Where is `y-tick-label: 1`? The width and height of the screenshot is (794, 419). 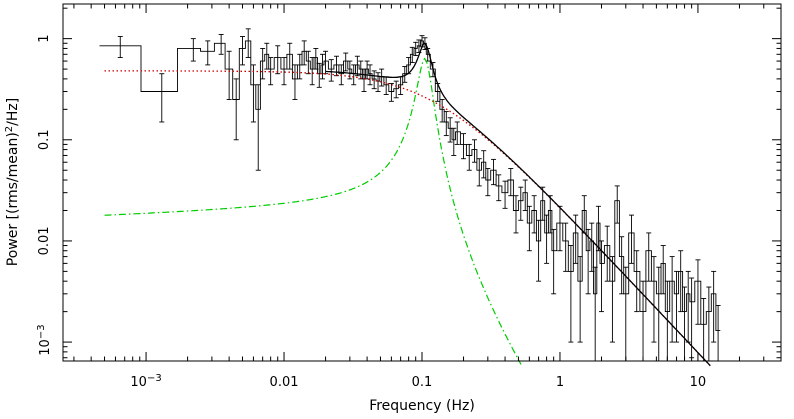 y-tick-label: 1 is located at coordinates (44, 38).